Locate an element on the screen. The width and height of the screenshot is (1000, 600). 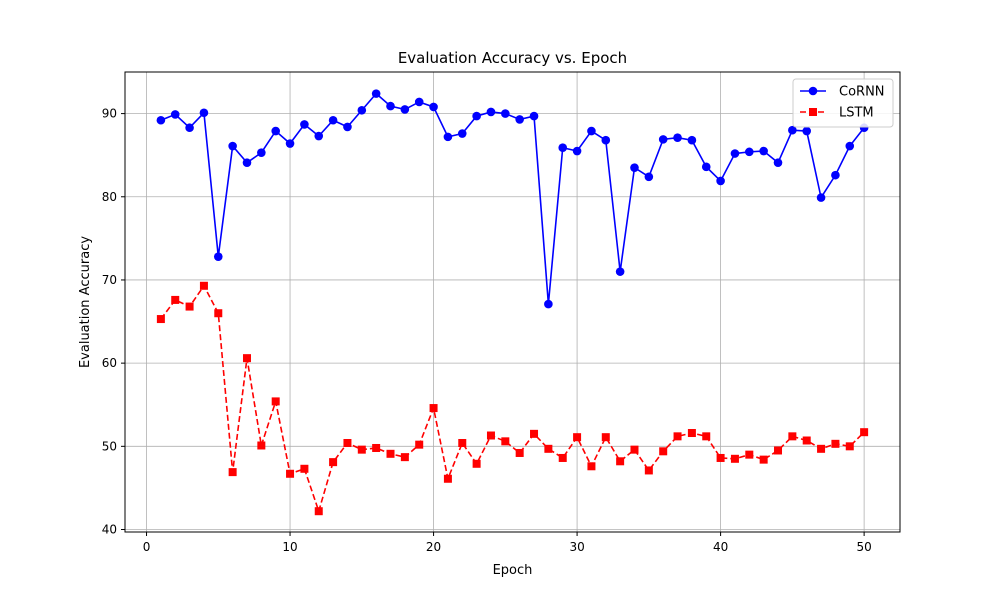
legend: CoRNN LSTM is located at coordinates (843, 103).